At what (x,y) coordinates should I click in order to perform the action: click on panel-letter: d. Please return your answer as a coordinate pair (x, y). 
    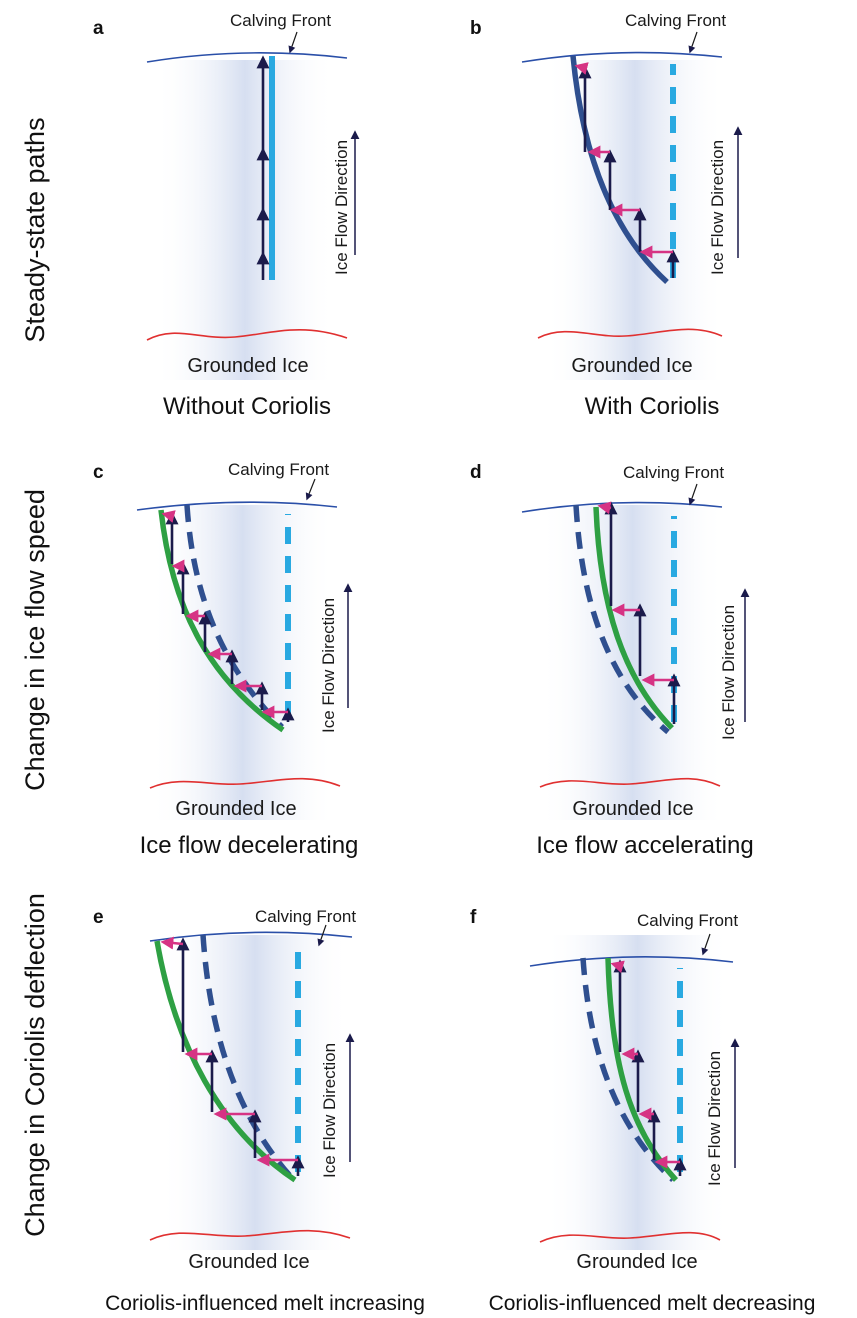
    Looking at the image, I should click on (476, 472).